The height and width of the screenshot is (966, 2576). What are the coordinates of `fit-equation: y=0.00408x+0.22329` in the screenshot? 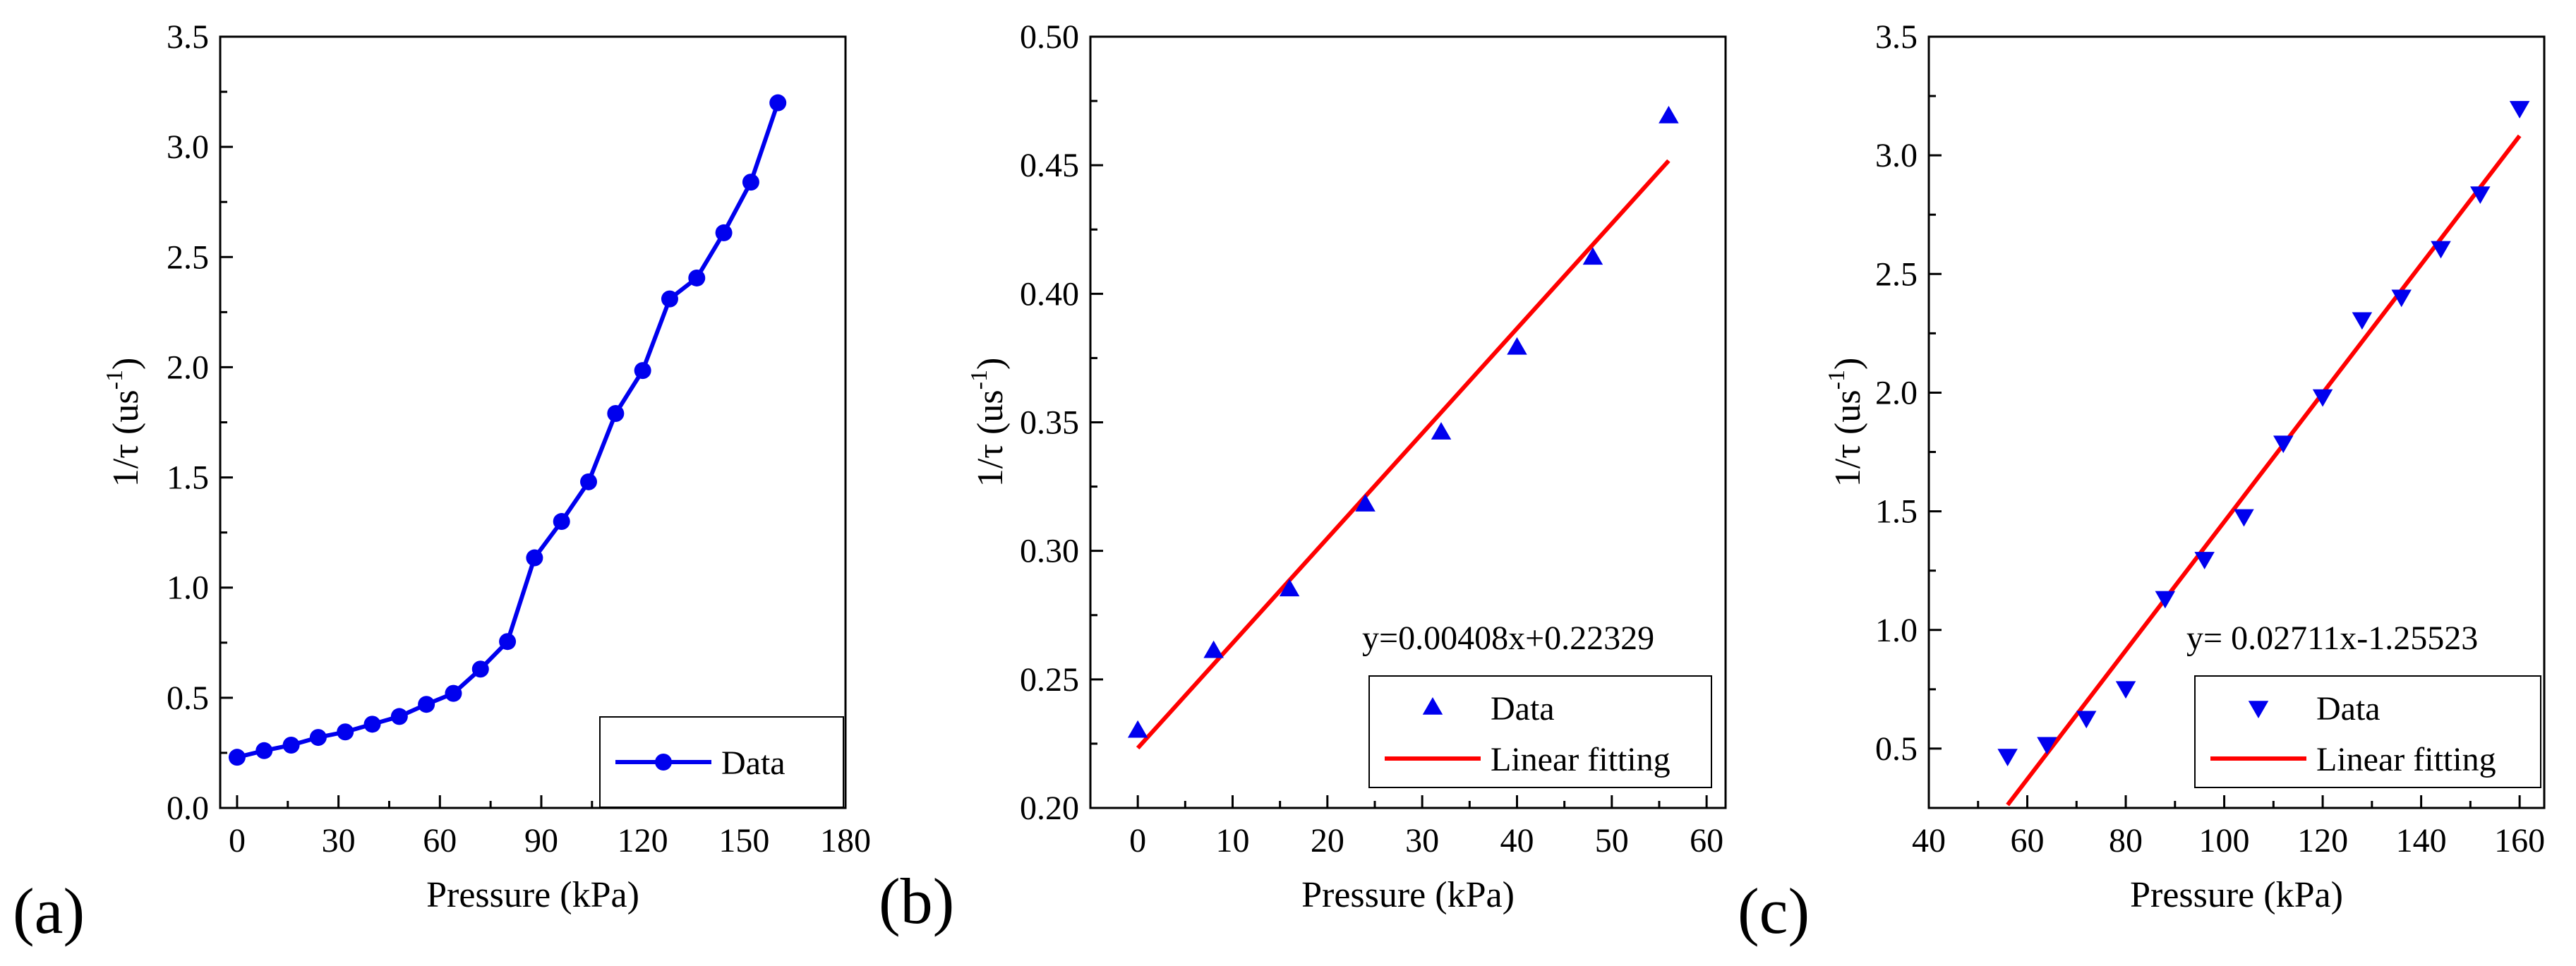 It's located at (1508, 638).